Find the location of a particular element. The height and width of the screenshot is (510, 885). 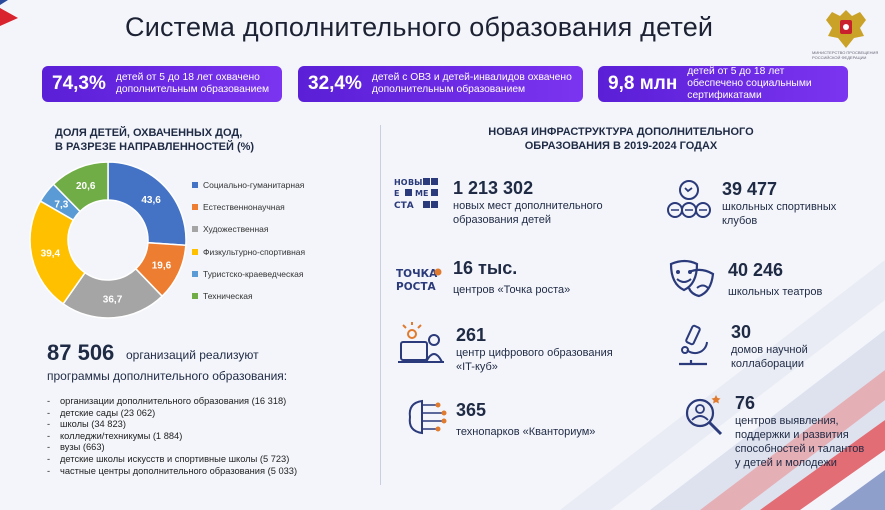

tochka-logo-line2: РОСТА is located at coordinates (416, 287).